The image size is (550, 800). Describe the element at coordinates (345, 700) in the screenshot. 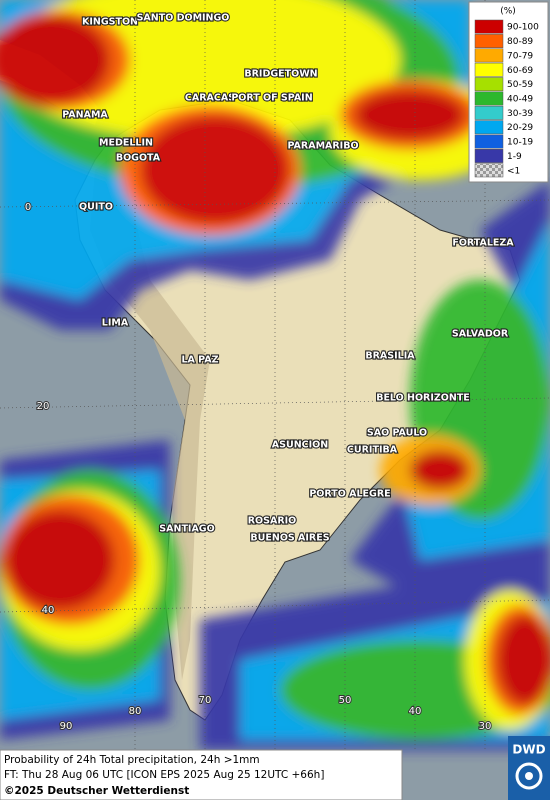

I see `grid-label: 50` at that location.